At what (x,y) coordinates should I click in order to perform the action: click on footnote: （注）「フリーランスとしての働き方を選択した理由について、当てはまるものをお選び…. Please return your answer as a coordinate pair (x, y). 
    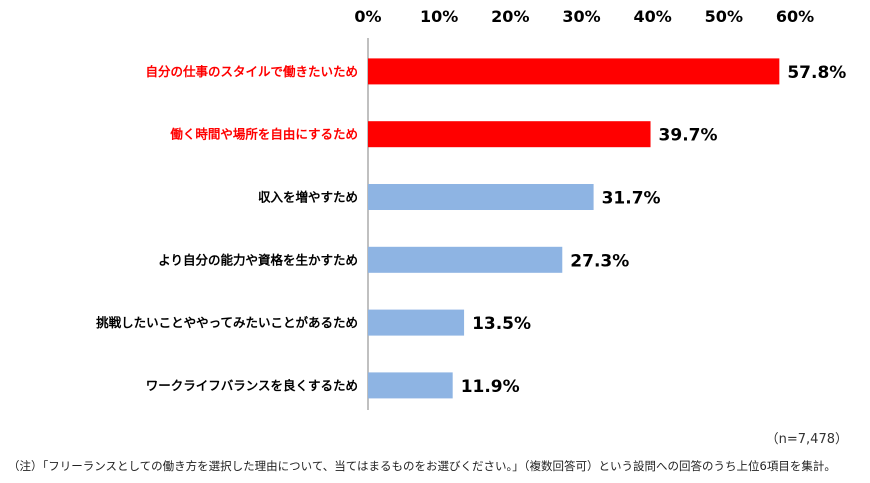
    Looking at the image, I should click on (422, 466).